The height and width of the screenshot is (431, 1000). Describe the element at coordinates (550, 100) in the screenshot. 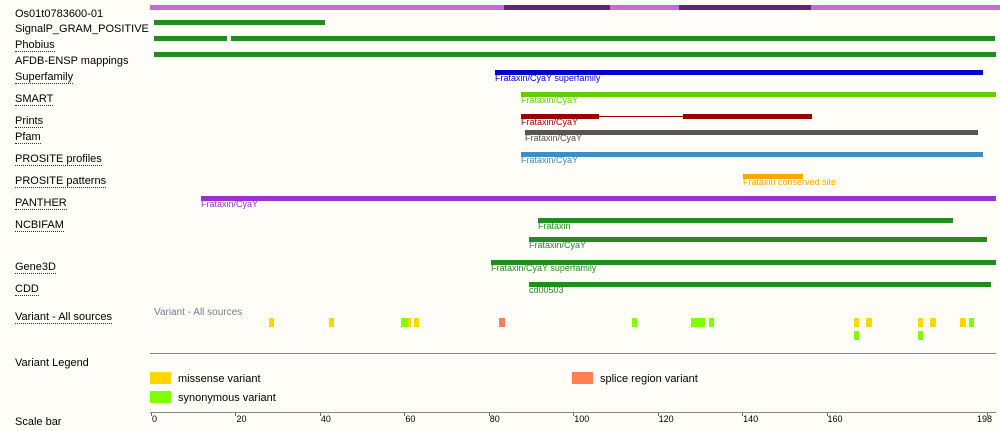

I see `smart-feature-label: Frataxin/CyaY` at that location.